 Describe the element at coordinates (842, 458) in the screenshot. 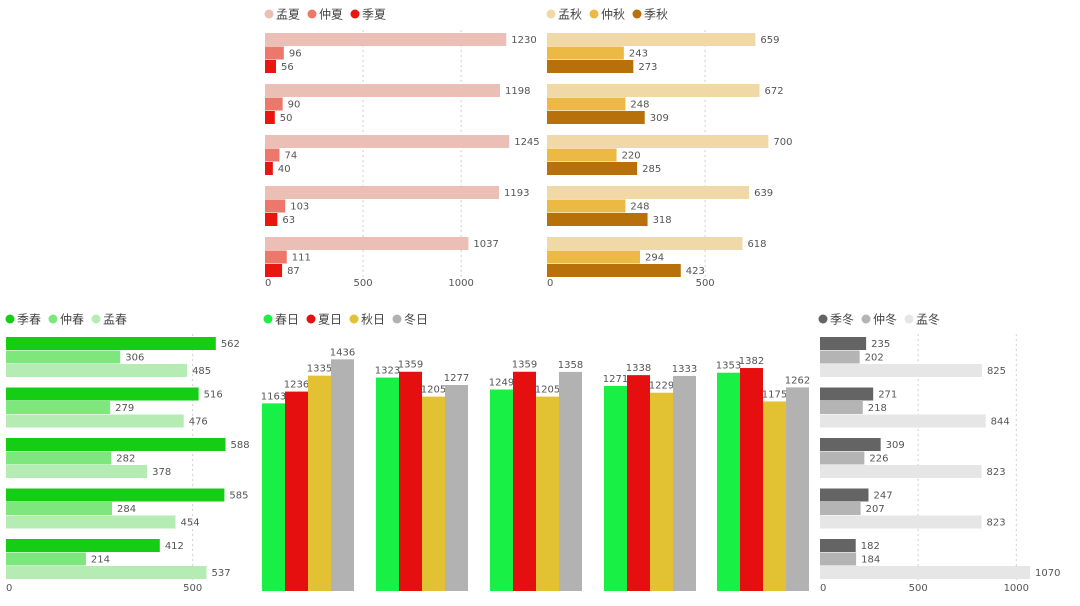

I see `winter-bar-仲冬-2` at that location.